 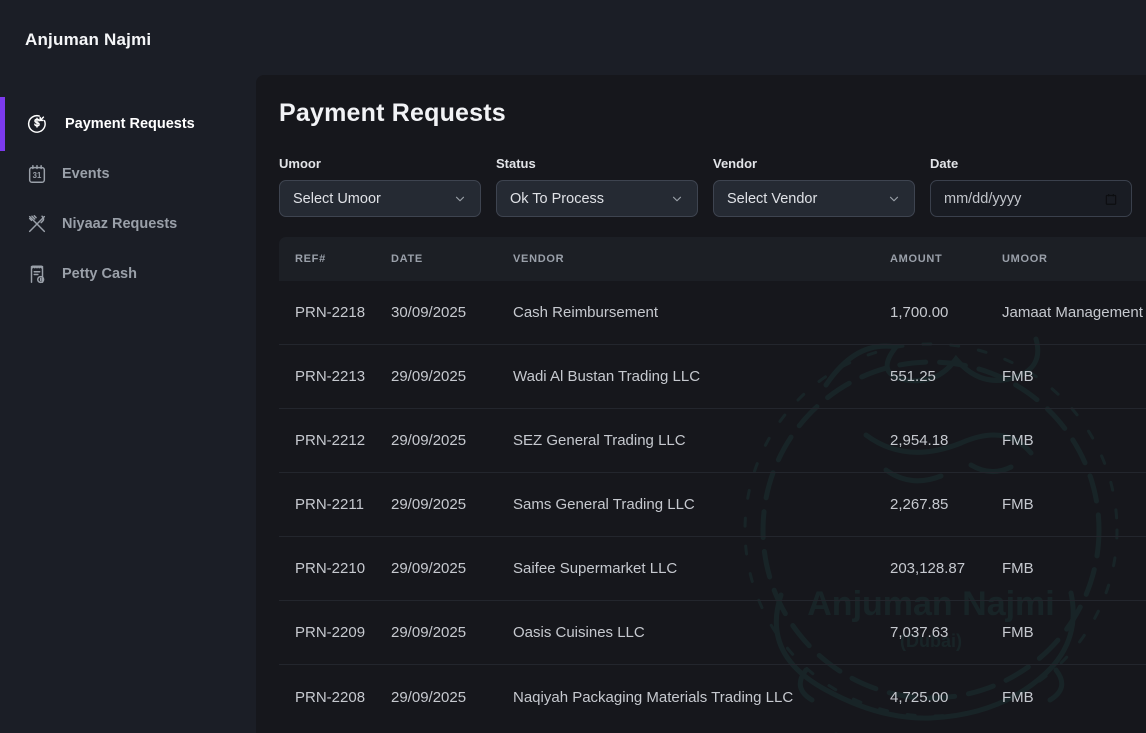 I want to click on filter-status: Status Ok To Process, so click(x=597, y=186).